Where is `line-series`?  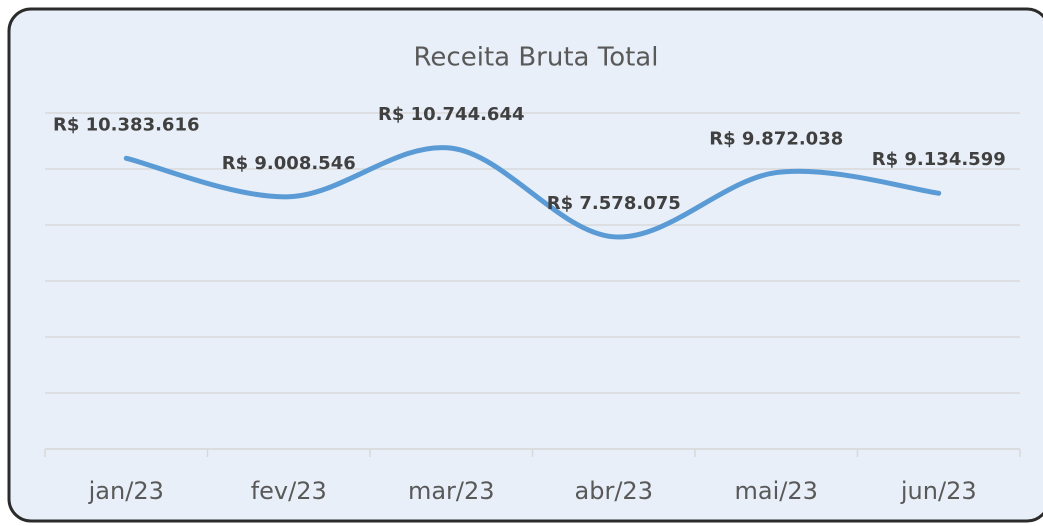 line-series is located at coordinates (532, 192).